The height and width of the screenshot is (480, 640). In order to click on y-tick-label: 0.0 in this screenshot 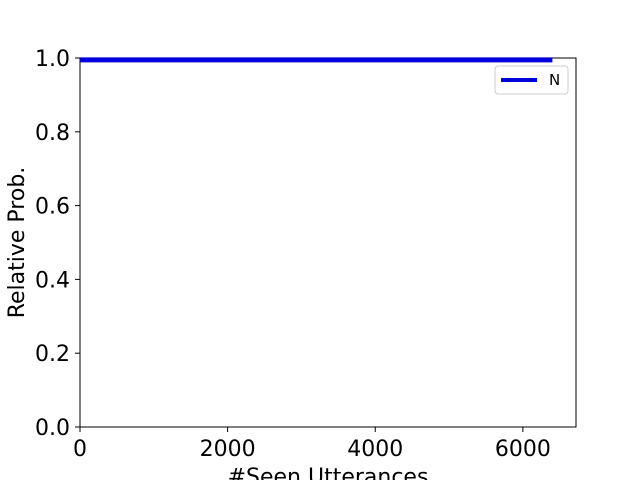, I will do `click(52, 428)`.